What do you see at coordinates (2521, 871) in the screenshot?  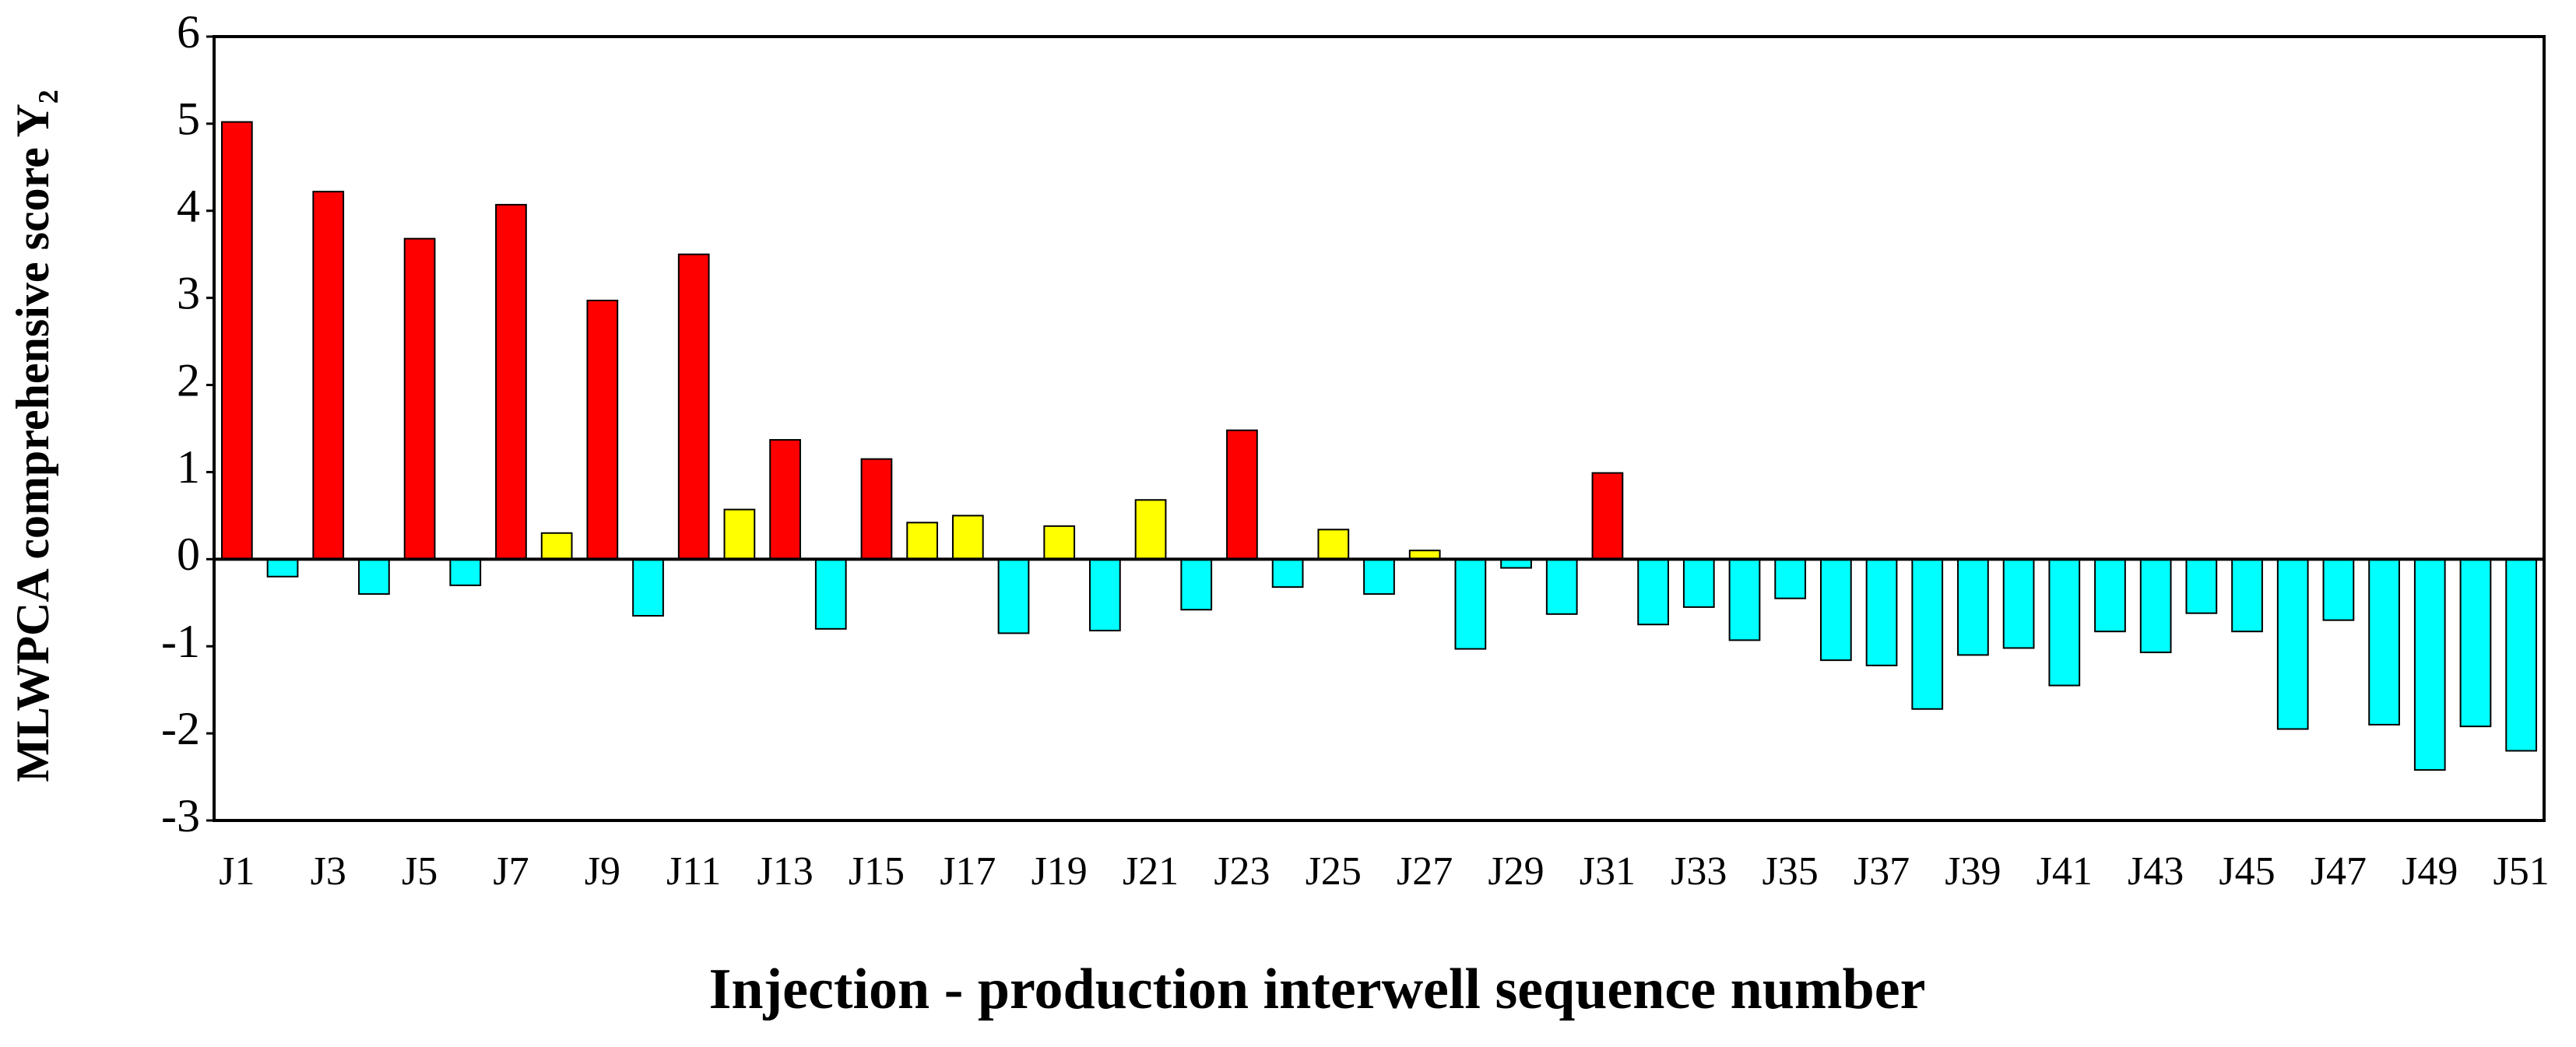 I see `x-tick-label: J51` at bounding box center [2521, 871].